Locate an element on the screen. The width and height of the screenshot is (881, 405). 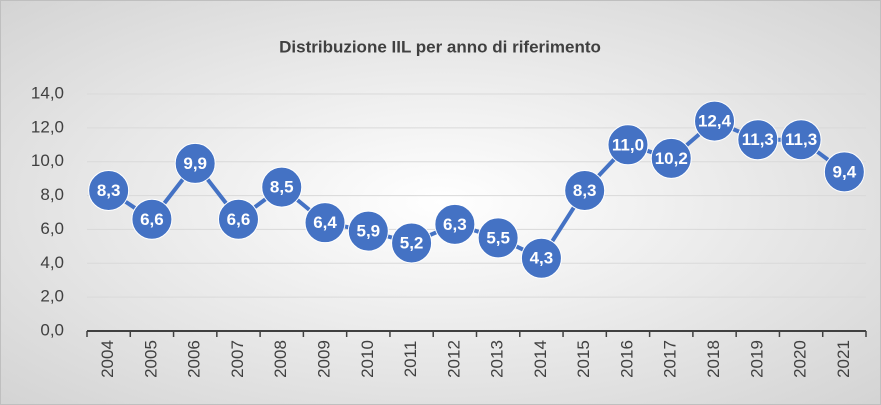
data-label: 10,2 is located at coordinates (671, 158).